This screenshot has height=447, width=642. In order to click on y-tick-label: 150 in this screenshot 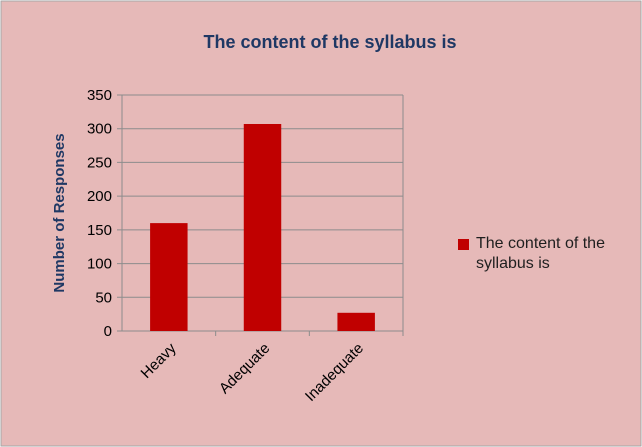, I will do `click(99, 230)`.